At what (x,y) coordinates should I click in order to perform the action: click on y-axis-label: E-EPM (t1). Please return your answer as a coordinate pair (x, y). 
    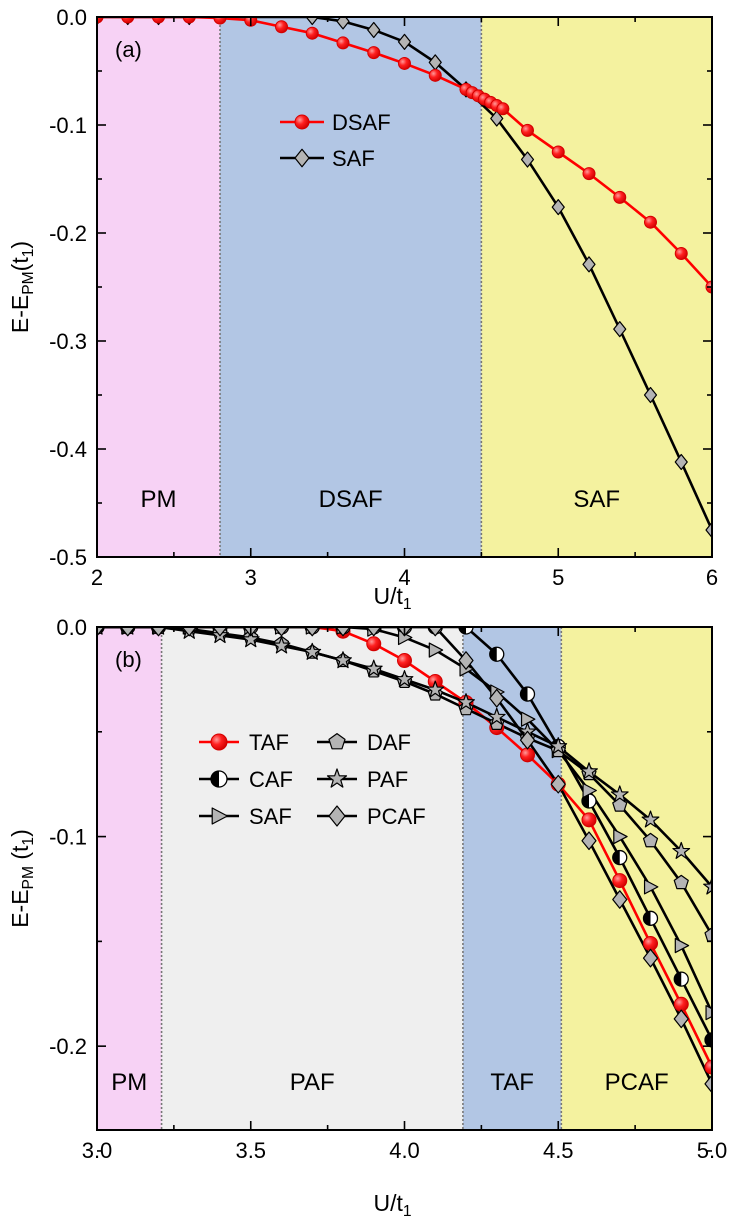
    Looking at the image, I should click on (22, 878).